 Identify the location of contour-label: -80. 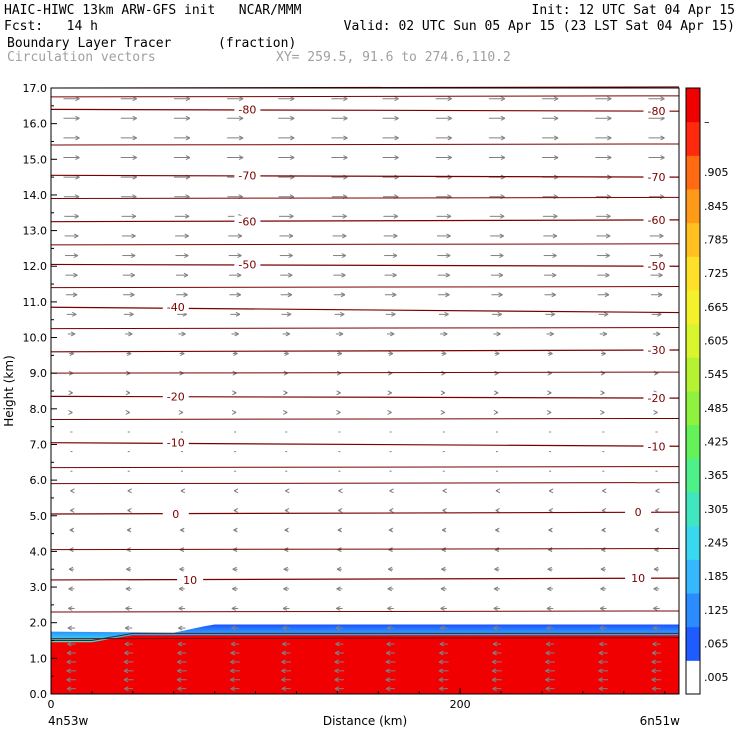
(247, 109).